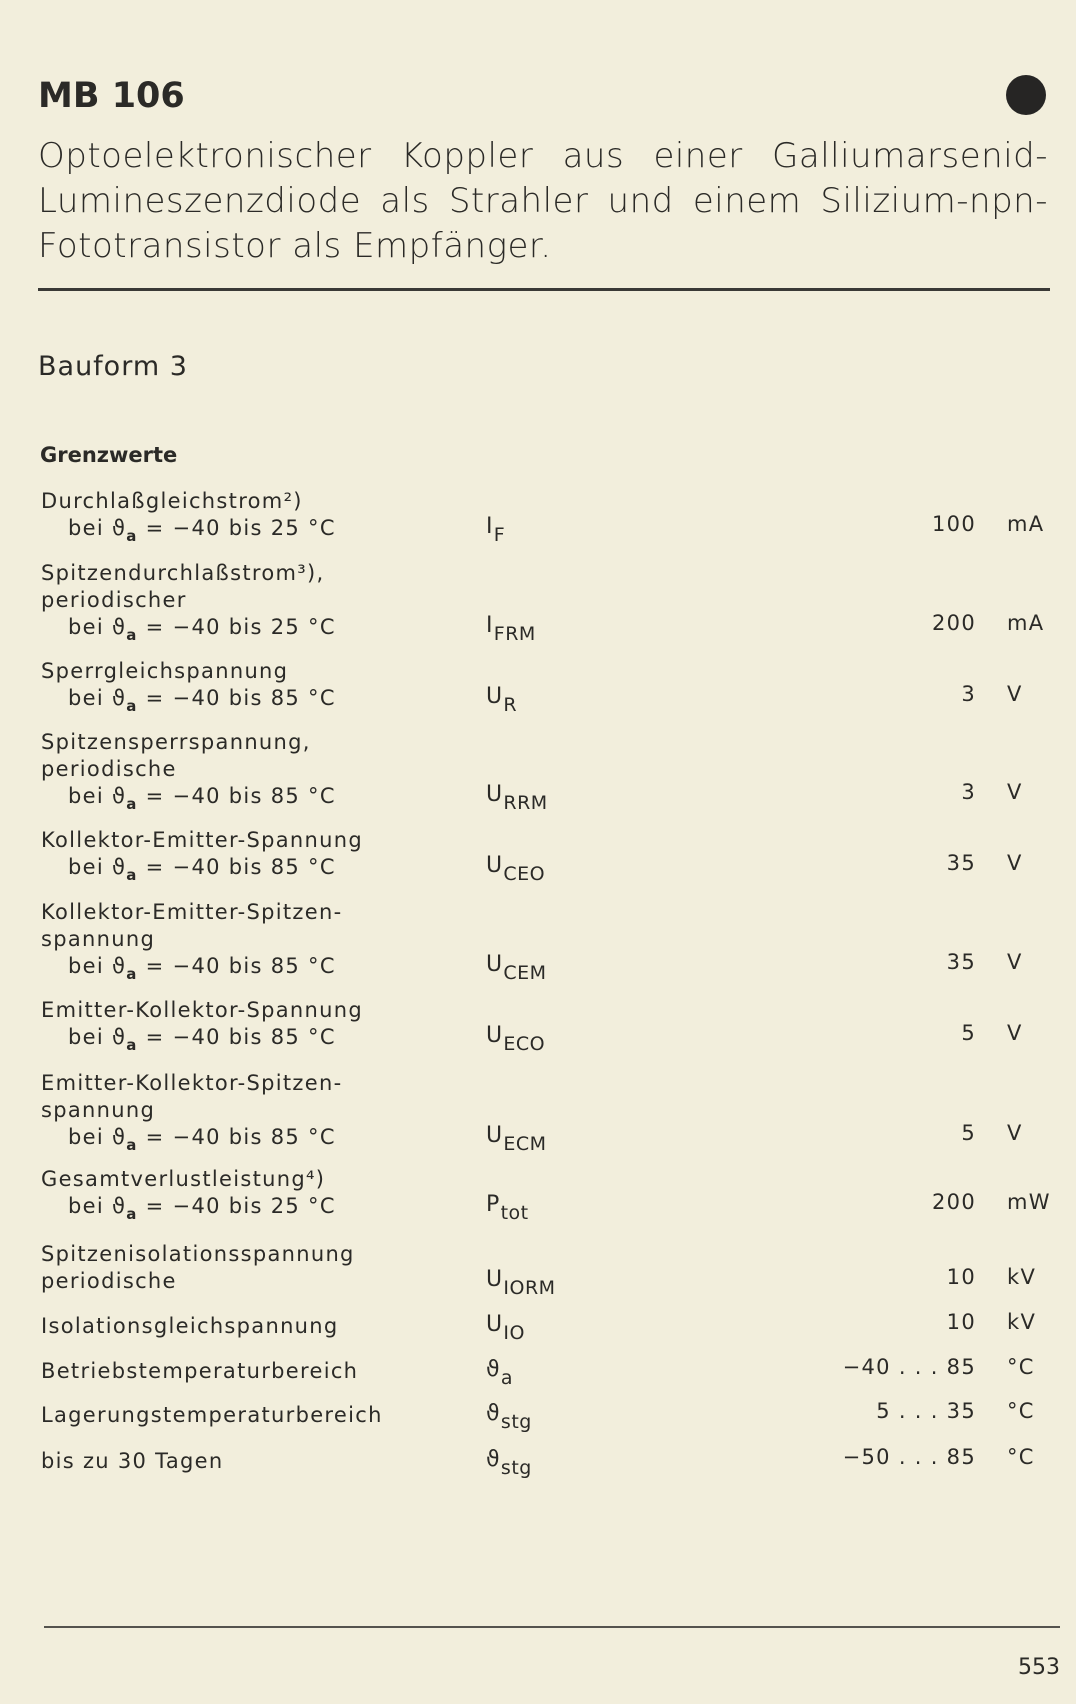  Describe the element at coordinates (558, 1327) in the screenshot. I see `table-row: Isolationsgleichspannung UIO 10 kV` at that location.